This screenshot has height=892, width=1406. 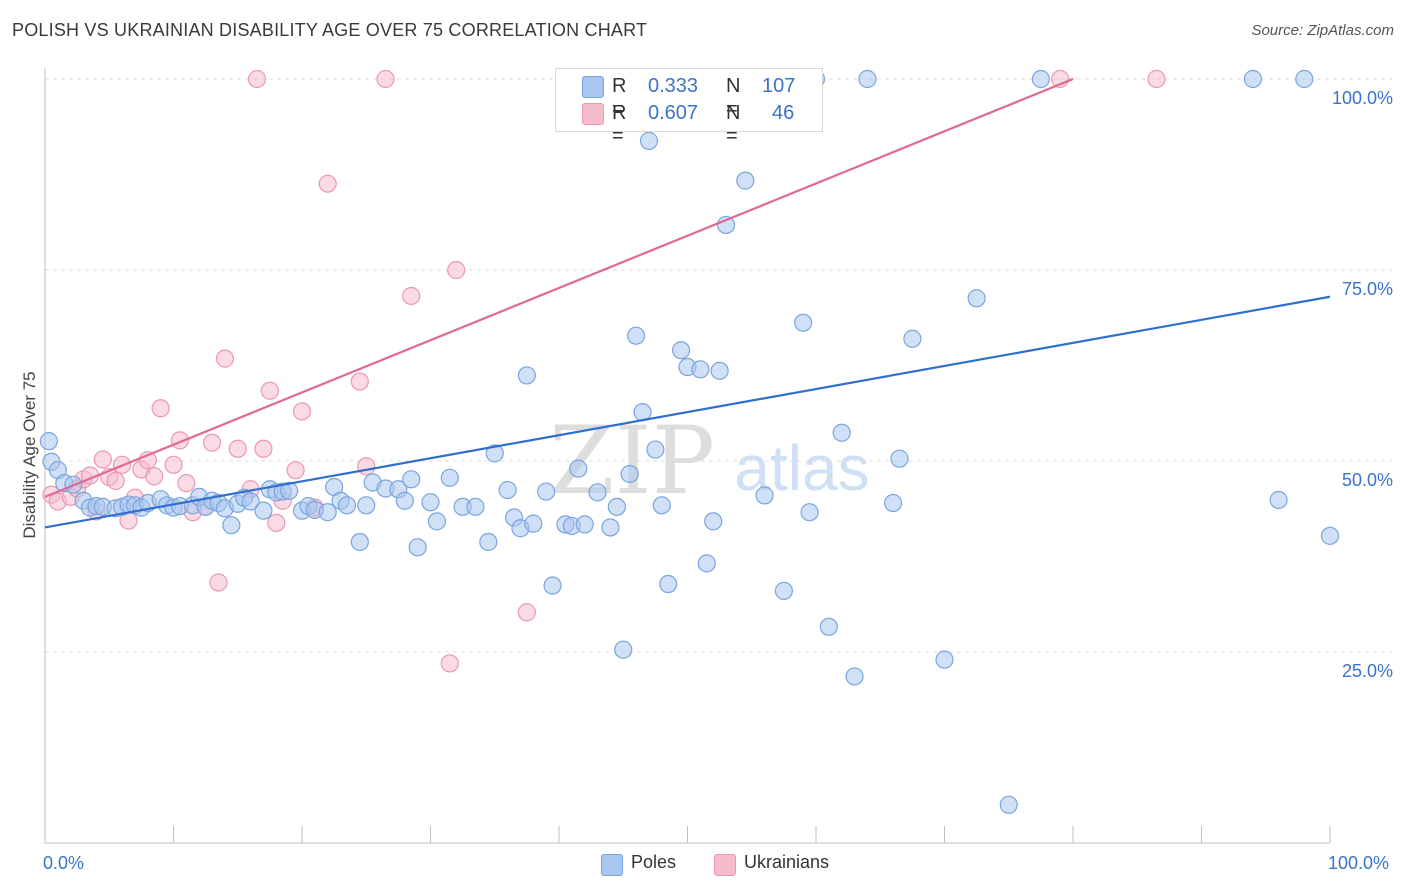 I want to click on poles-r-value: 0.333, so click(x=673, y=86).